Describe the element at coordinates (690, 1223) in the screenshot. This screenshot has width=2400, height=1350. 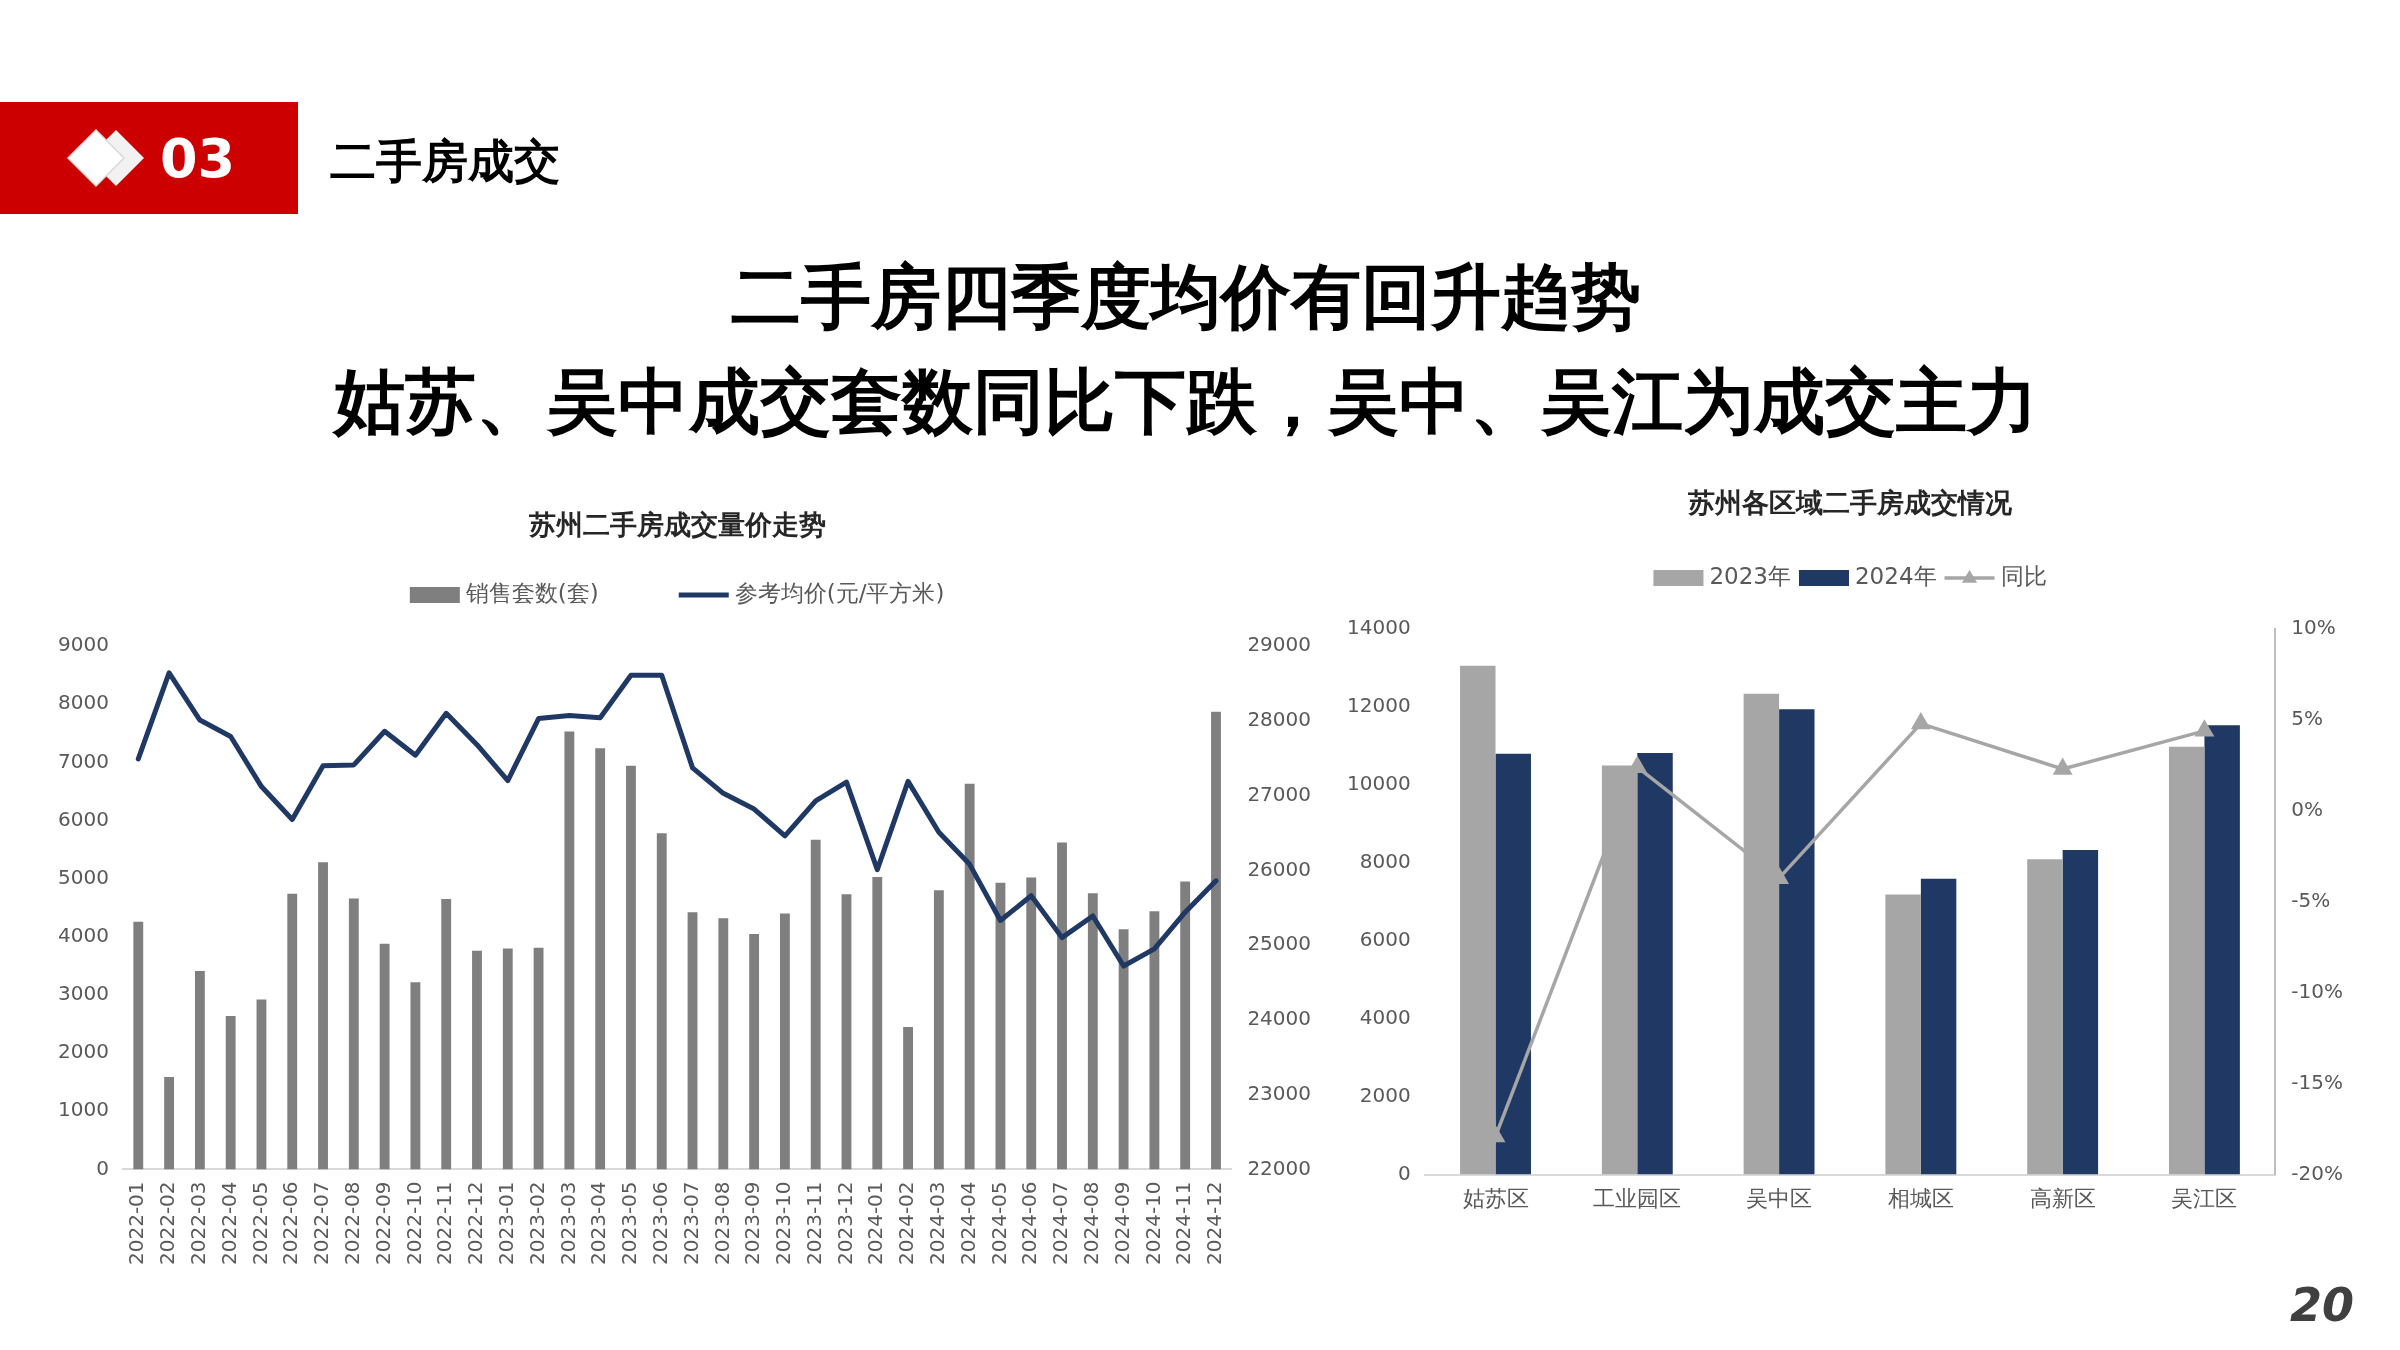
I see `x-tick-label: 2023-07` at that location.